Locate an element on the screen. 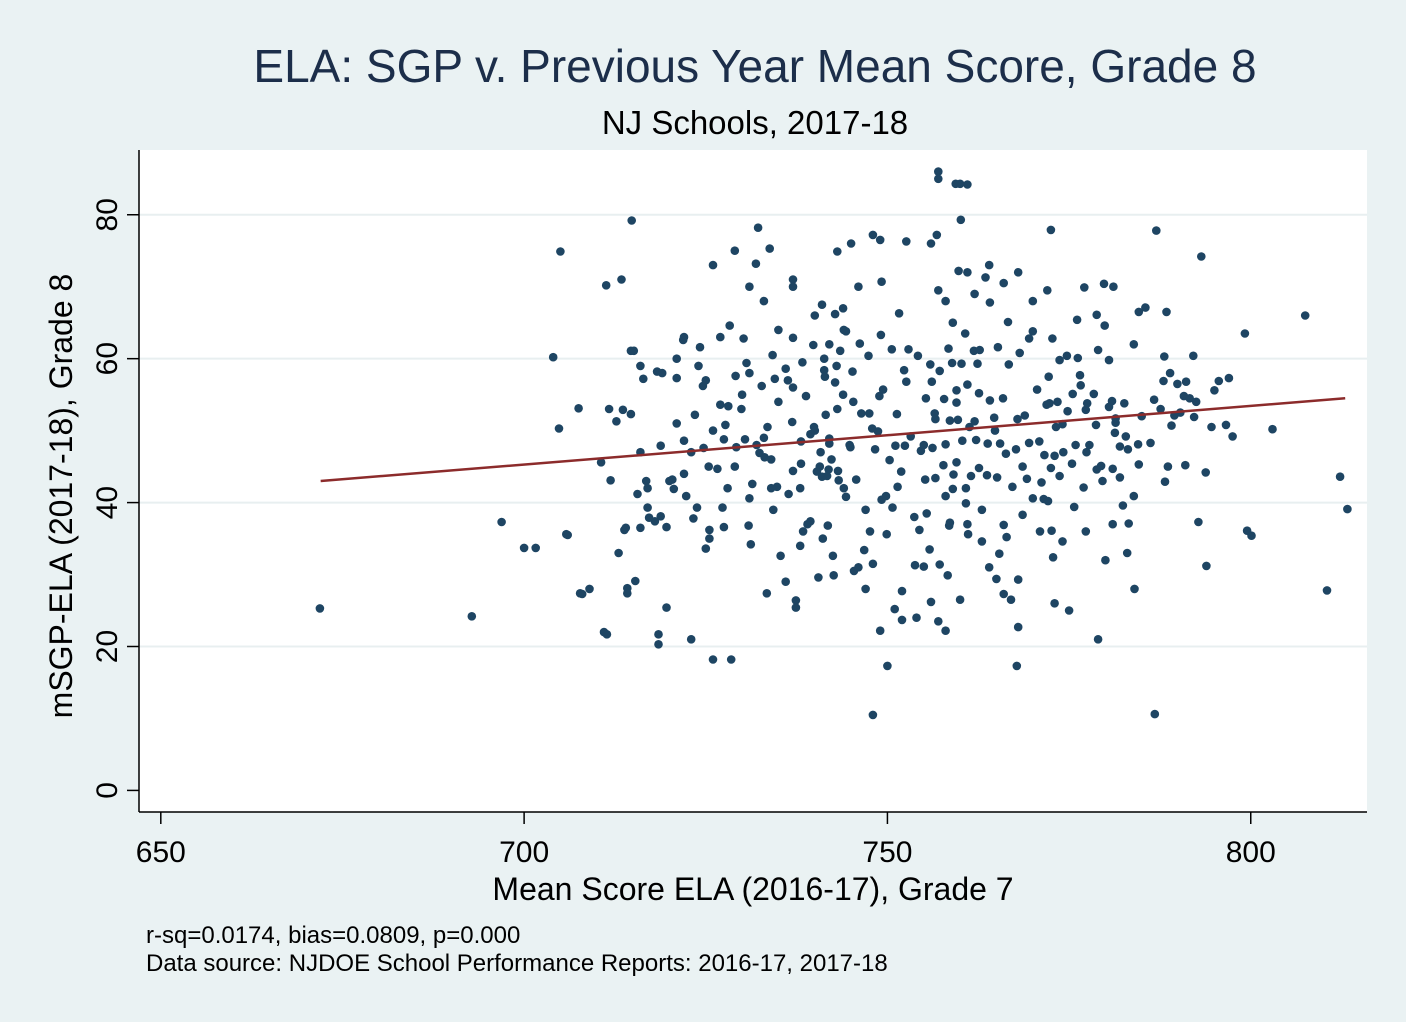 The height and width of the screenshot is (1022, 1406). y-tick-label-80: 80 is located at coordinates (107, 214).